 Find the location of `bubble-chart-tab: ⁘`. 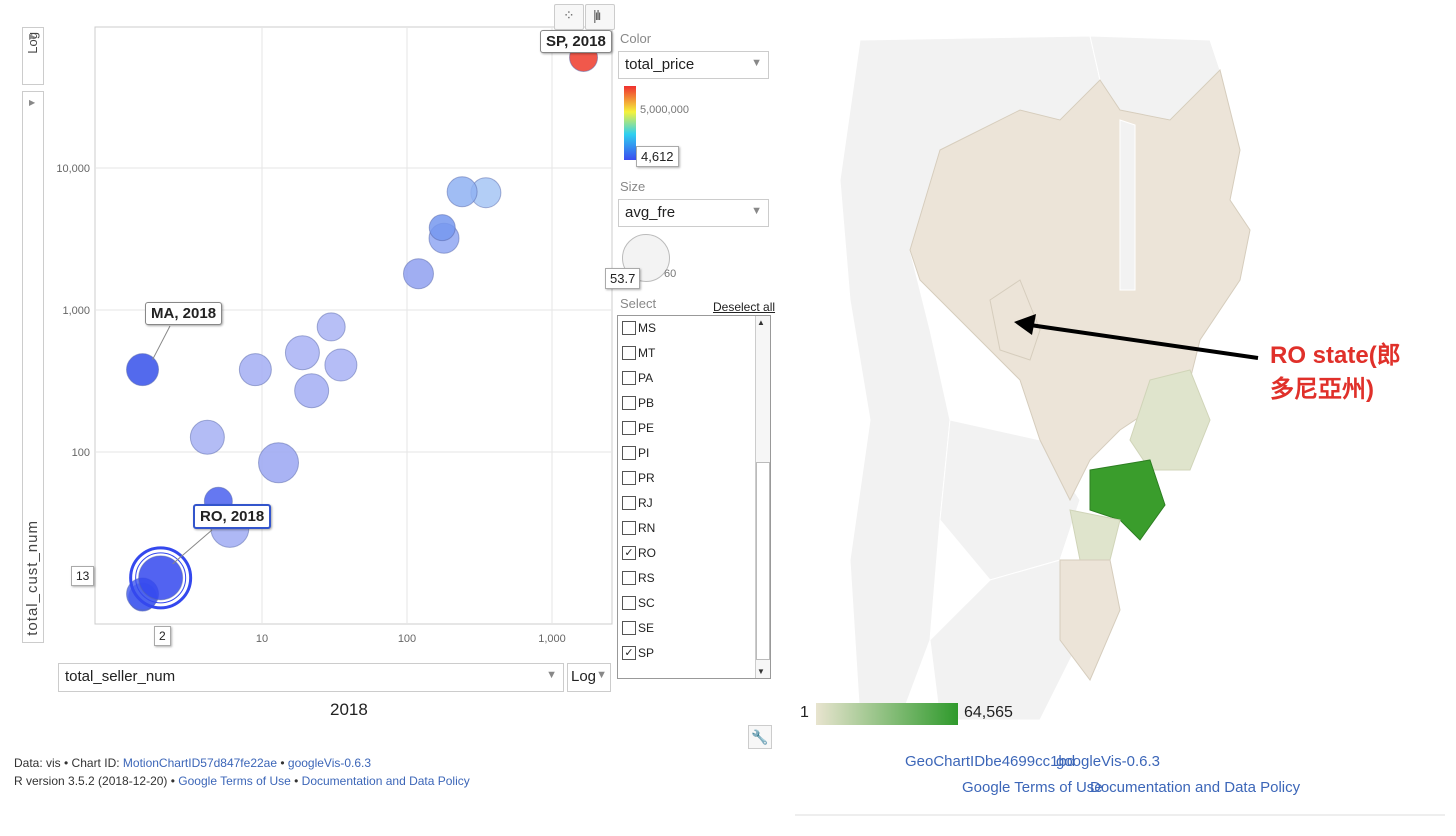

bubble-chart-tab: ⁘ is located at coordinates (569, 17).